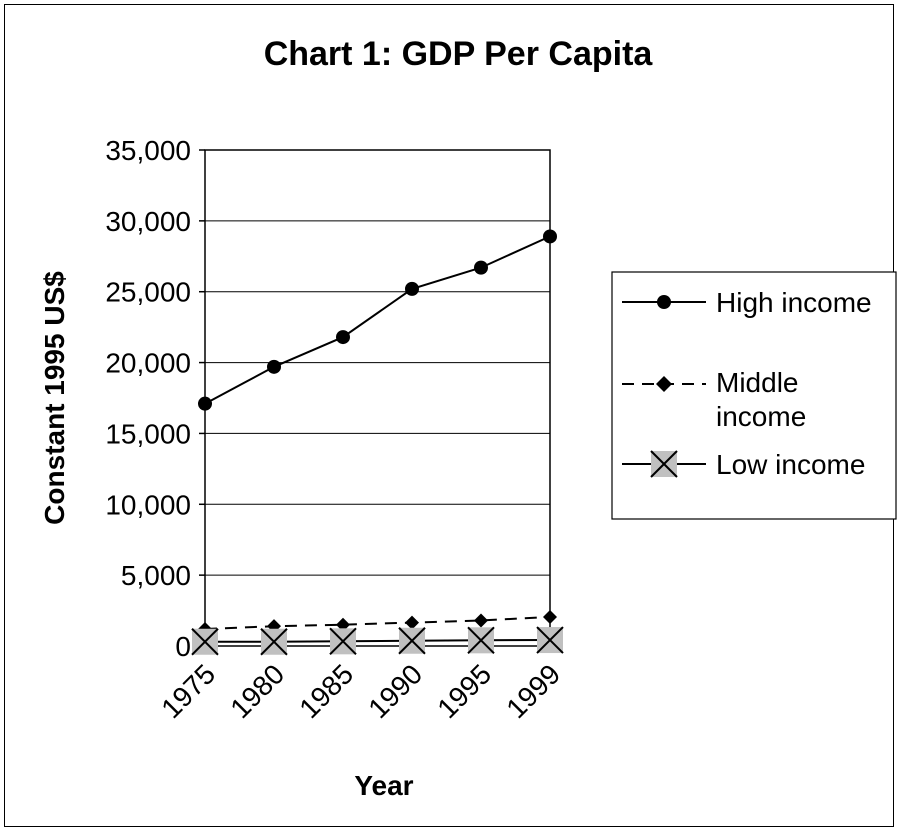 The image size is (898, 831). I want to click on legend-marker-circle, so click(664, 302).